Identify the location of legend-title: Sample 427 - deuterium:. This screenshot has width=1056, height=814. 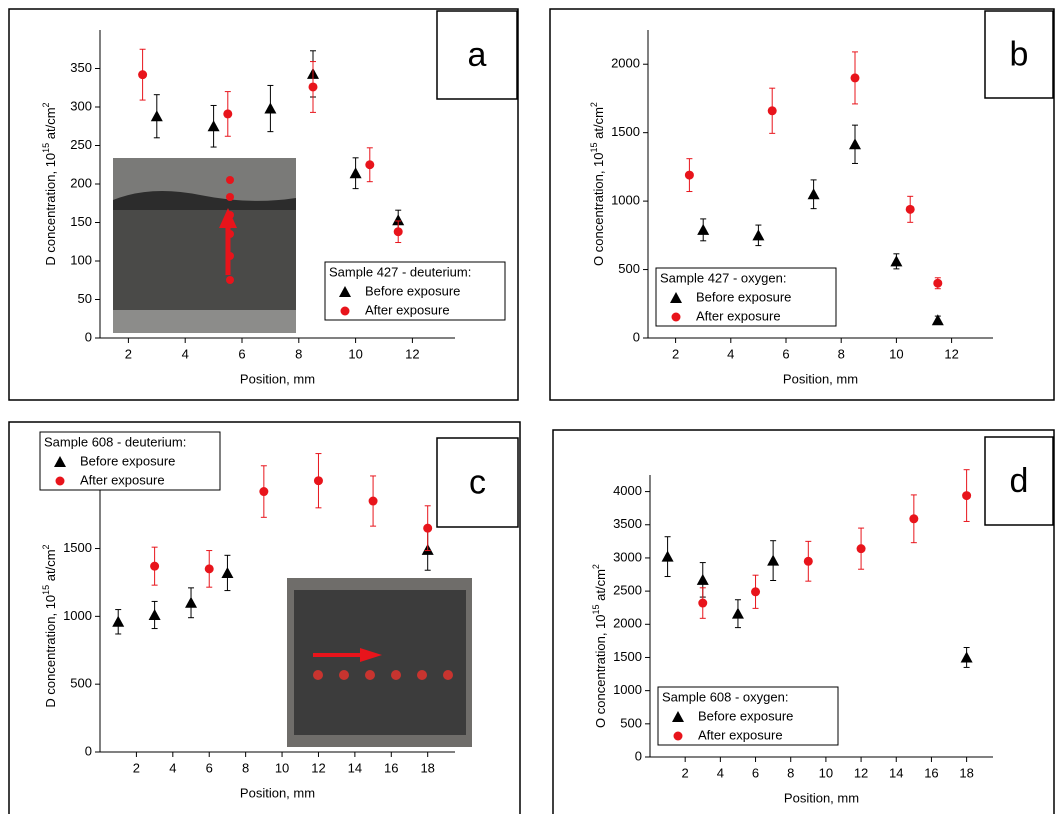
(400, 271).